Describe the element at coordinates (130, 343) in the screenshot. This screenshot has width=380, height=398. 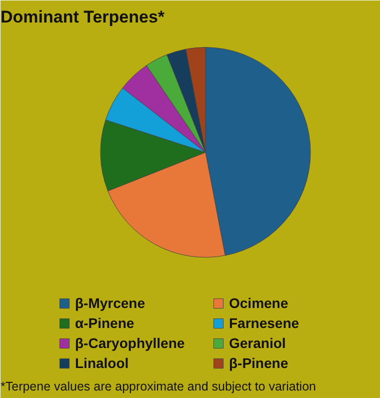
I see `legend-label: β-Caryophyllene` at that location.